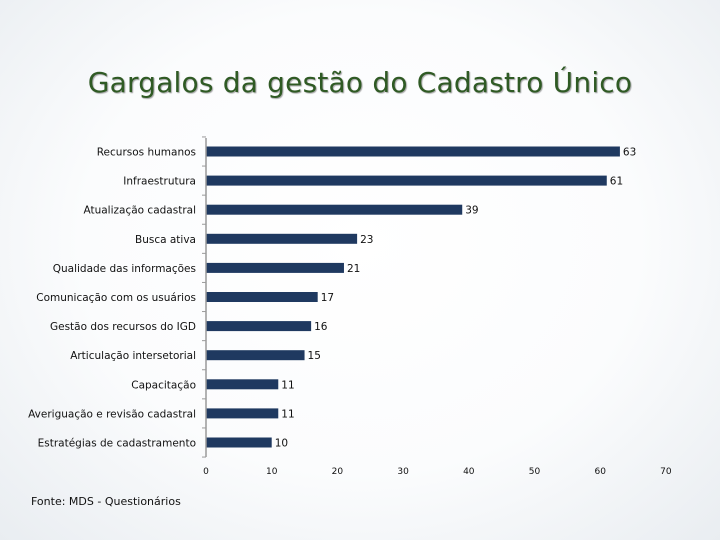 Image resolution: width=720 pixels, height=540 pixels. What do you see at coordinates (469, 472) in the screenshot?
I see `x-tick-label: 40` at bounding box center [469, 472].